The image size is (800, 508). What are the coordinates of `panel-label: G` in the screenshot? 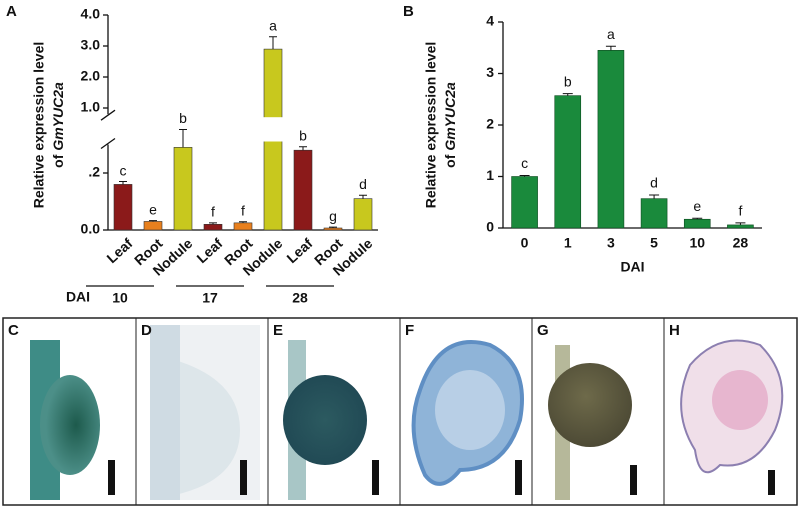 It's located at (543, 330).